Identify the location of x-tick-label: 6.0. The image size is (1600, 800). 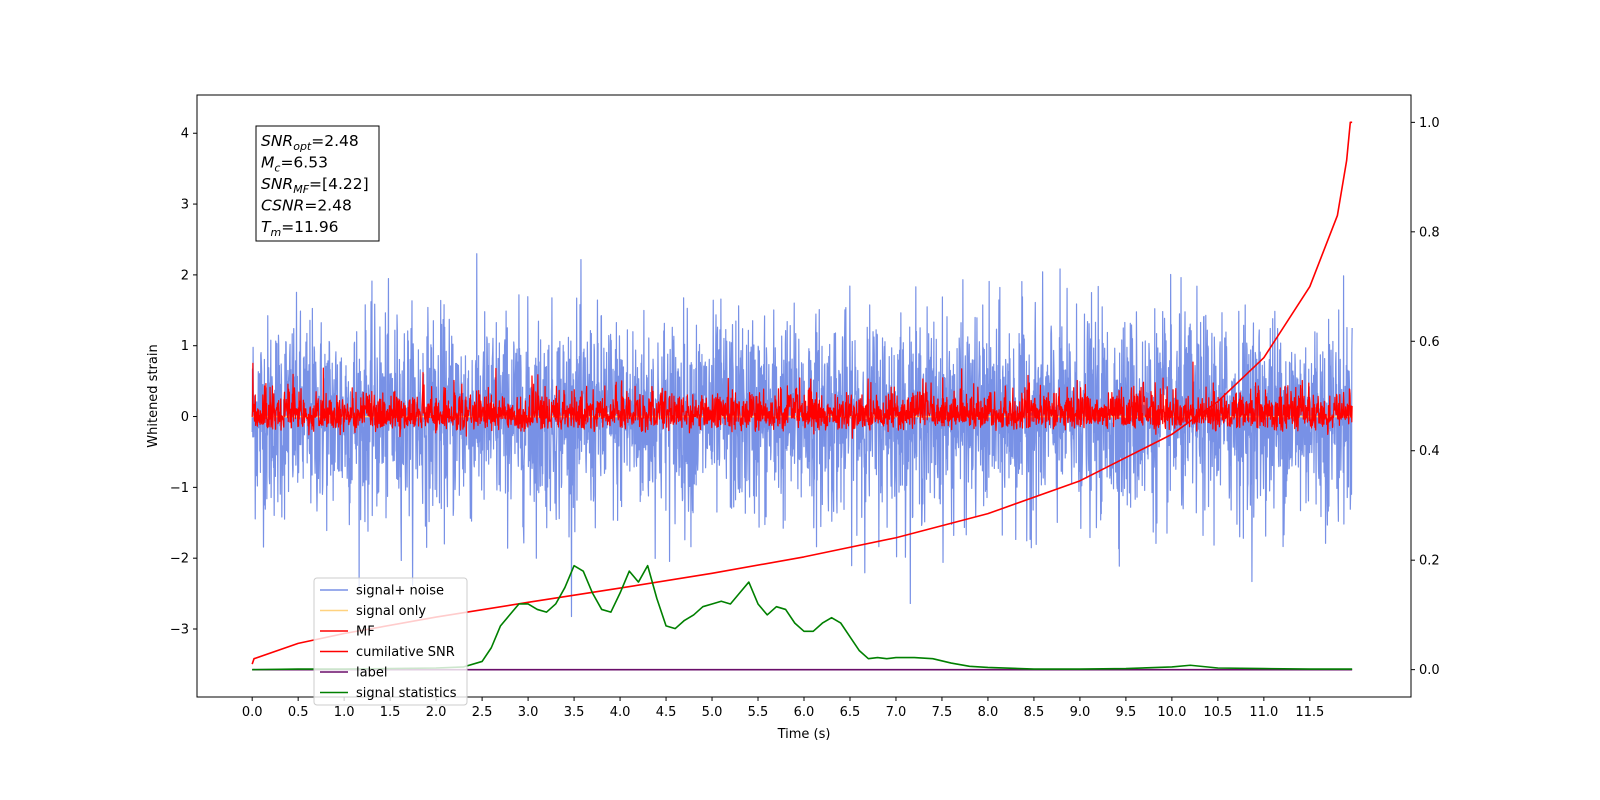
(804, 712).